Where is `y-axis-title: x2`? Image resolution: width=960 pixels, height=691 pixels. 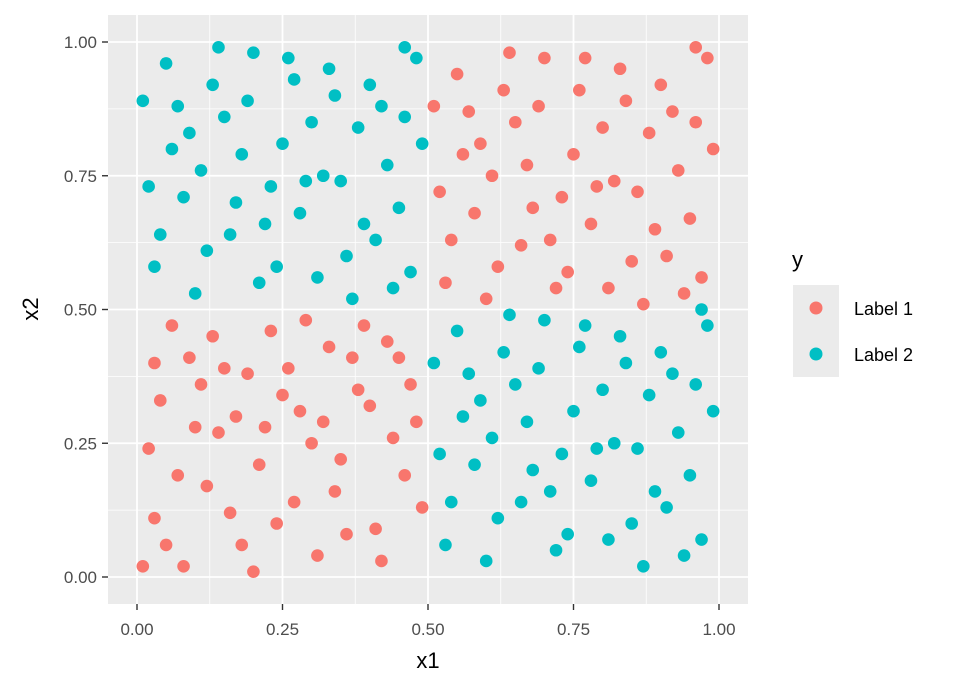
y-axis-title: x2 is located at coordinates (30, 308).